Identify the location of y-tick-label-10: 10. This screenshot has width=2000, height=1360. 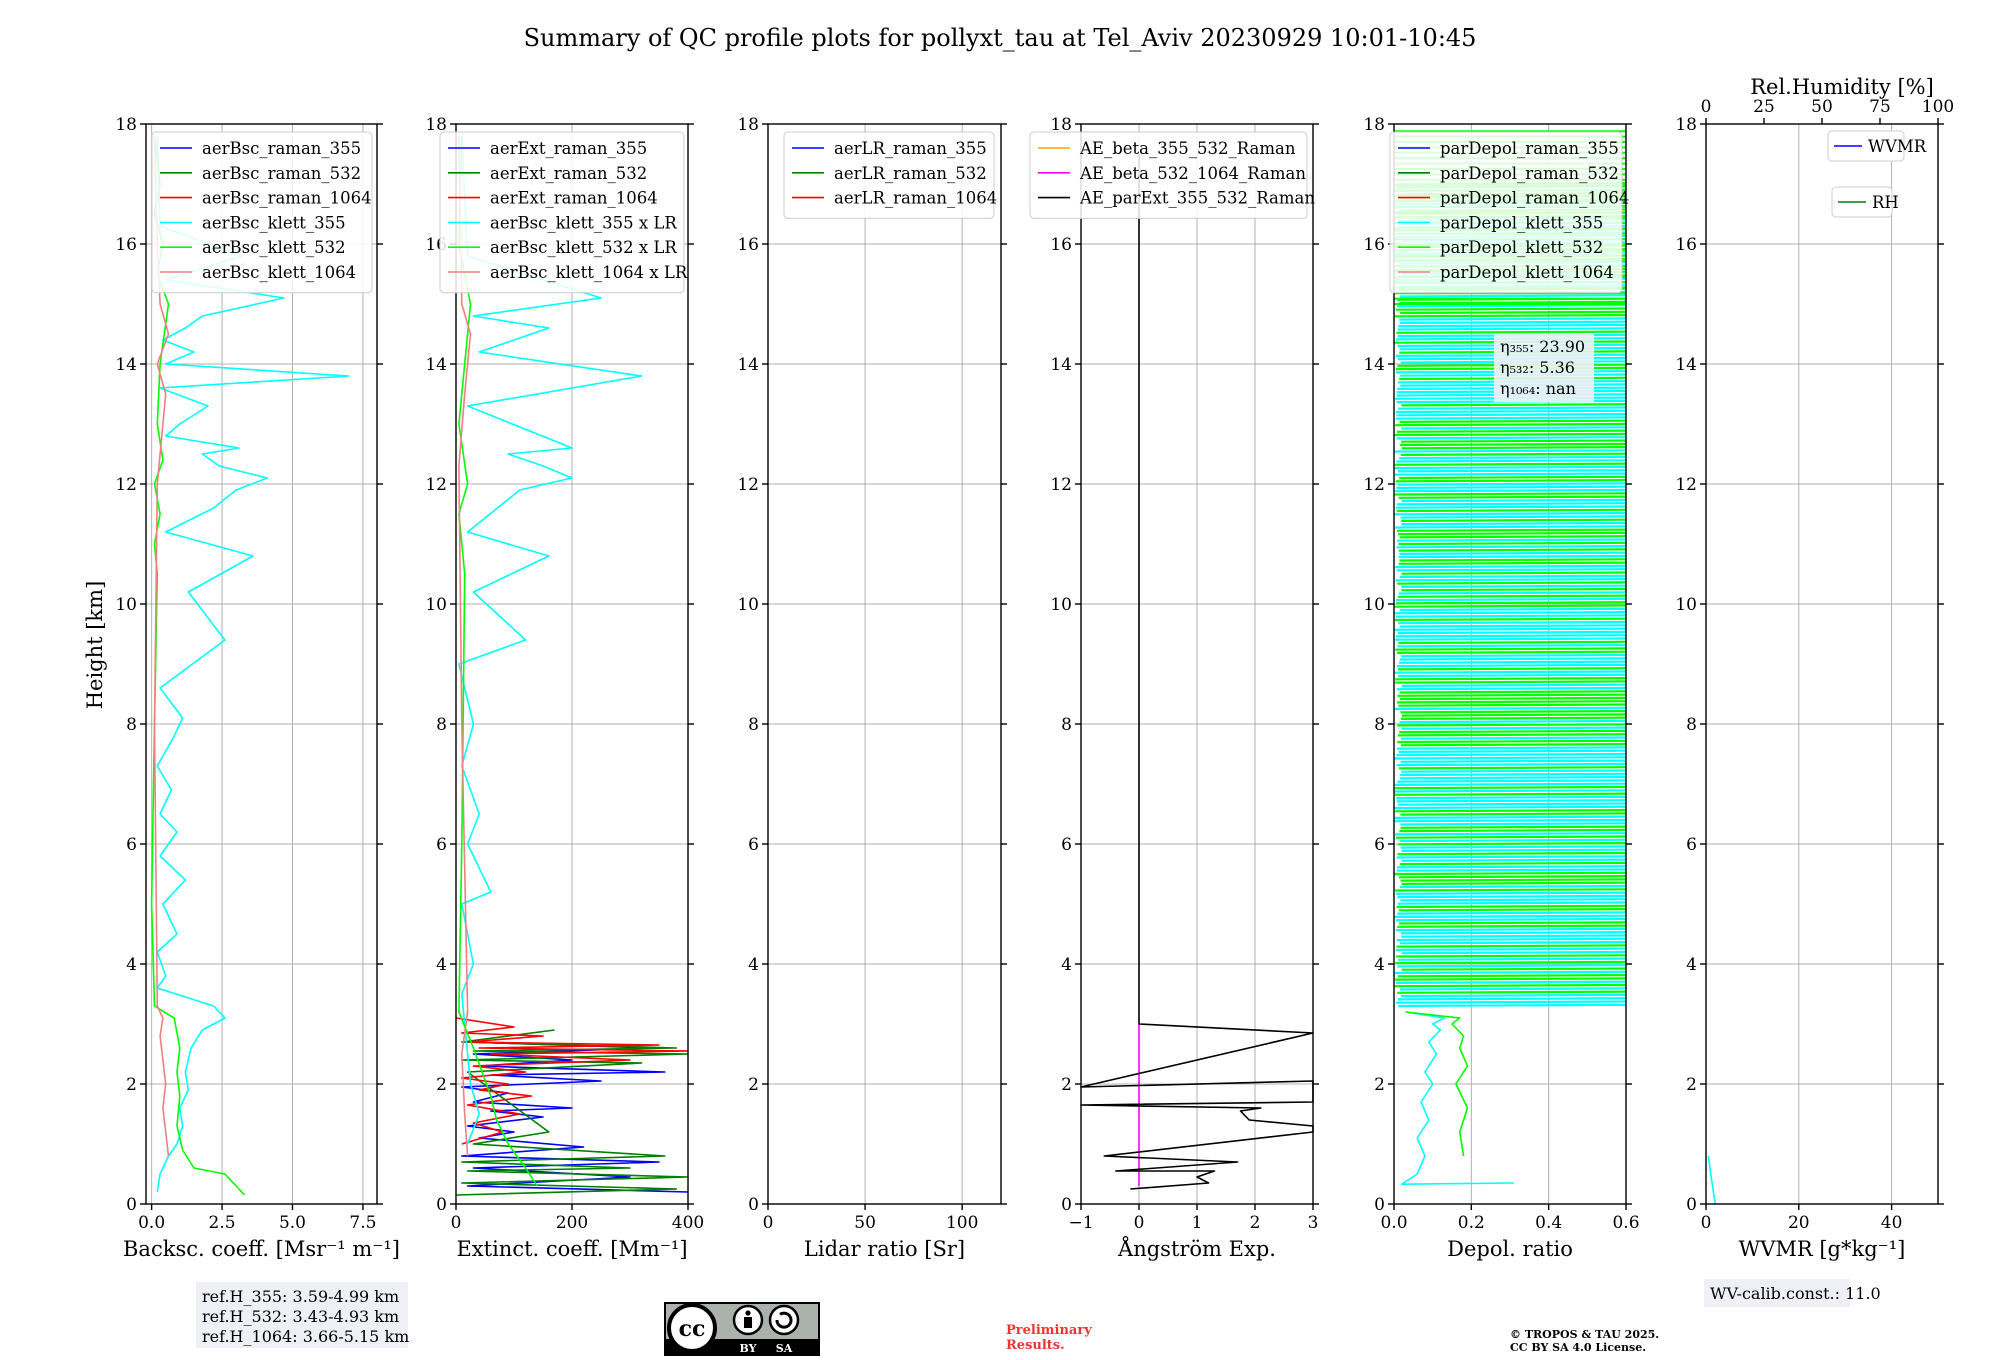
(748, 605).